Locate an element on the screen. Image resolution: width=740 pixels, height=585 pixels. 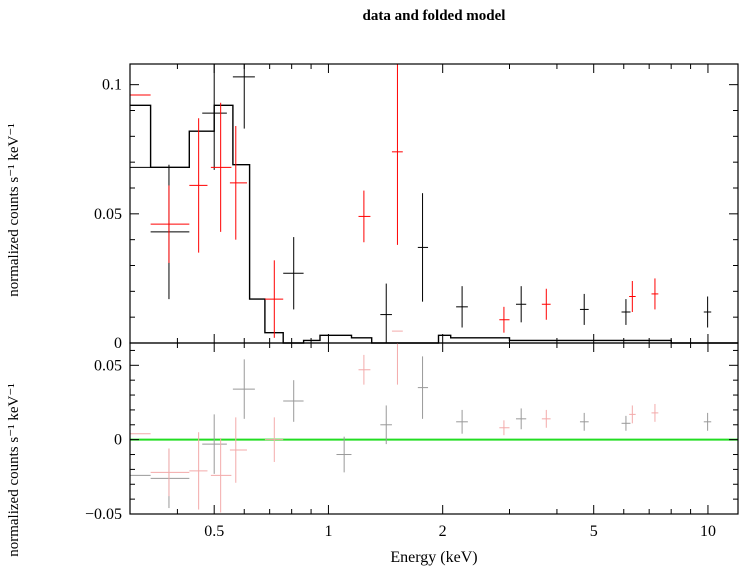
y-tick-label: 0.1 is located at coordinates (112, 85).